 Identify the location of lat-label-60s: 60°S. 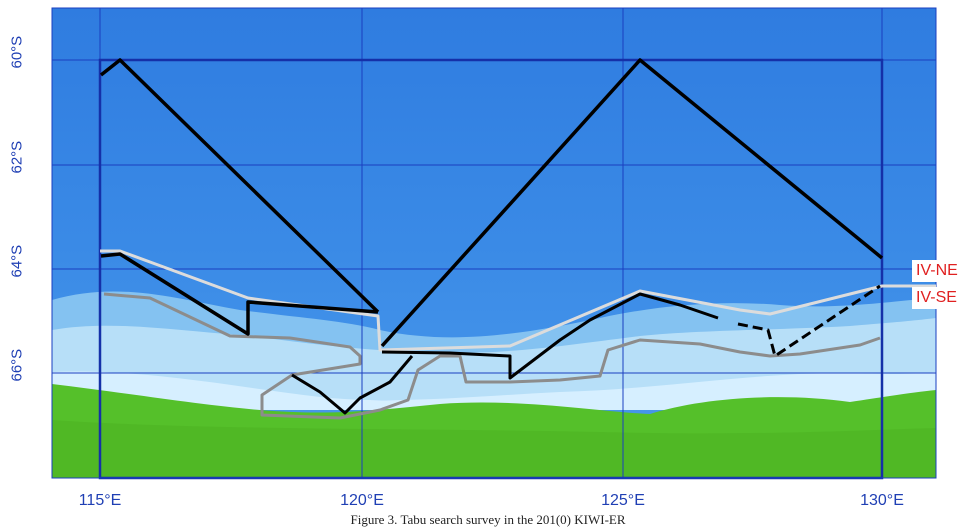
(17, 52).